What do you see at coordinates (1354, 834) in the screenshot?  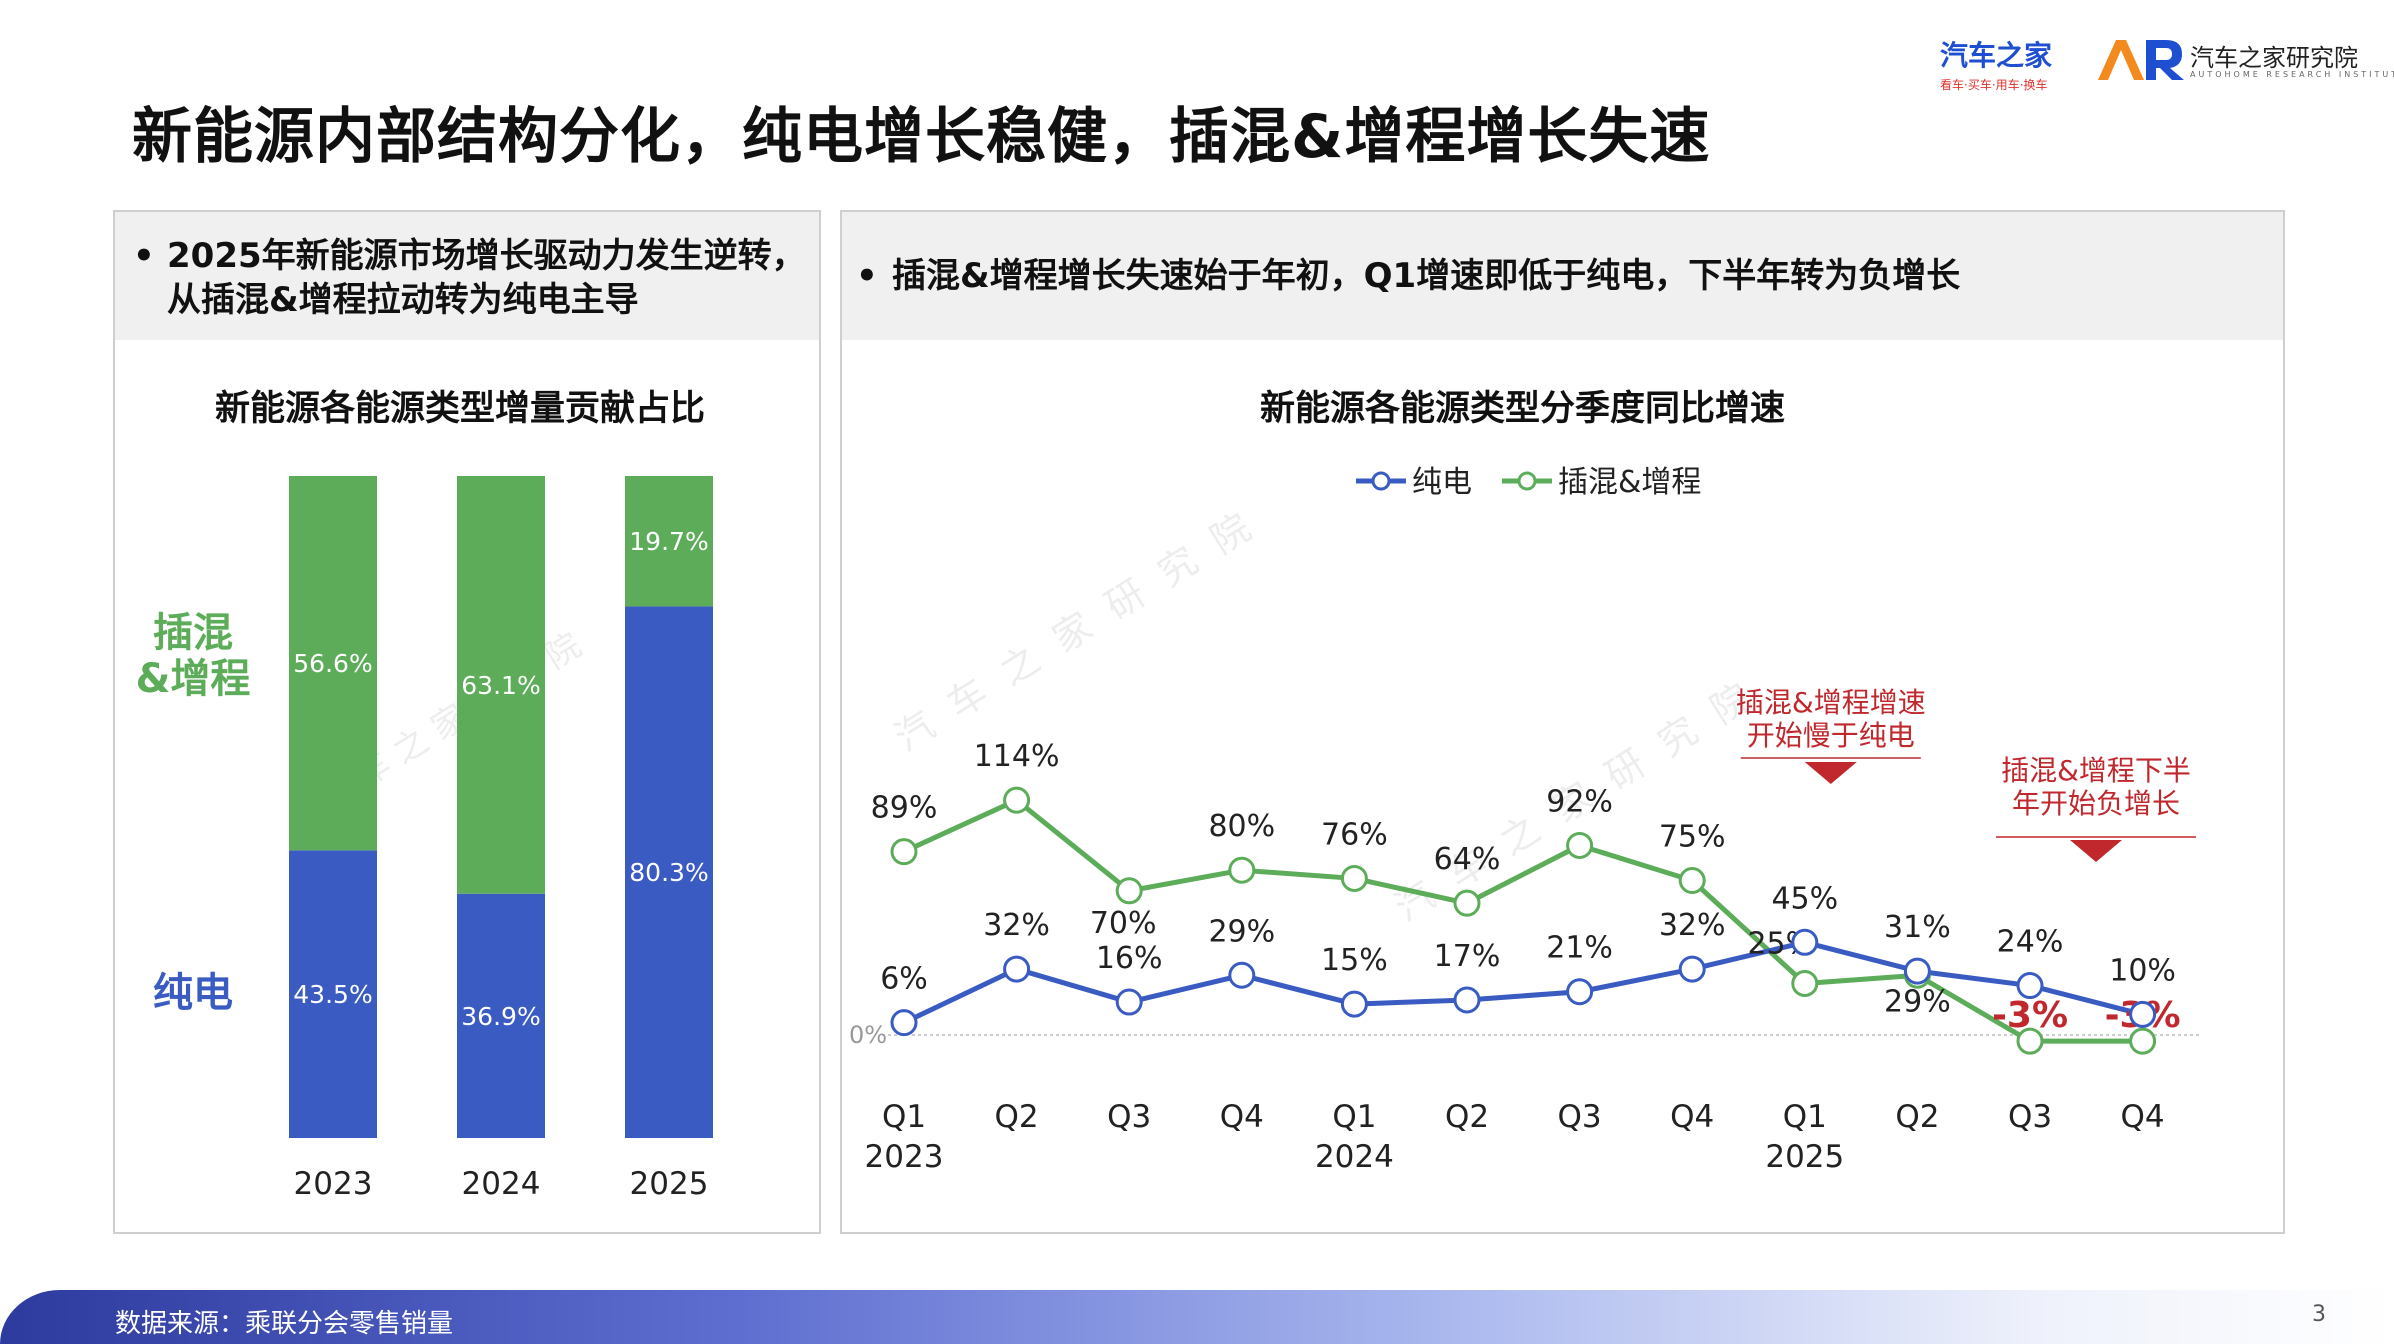 I see `label-phev-4: 76%` at bounding box center [1354, 834].